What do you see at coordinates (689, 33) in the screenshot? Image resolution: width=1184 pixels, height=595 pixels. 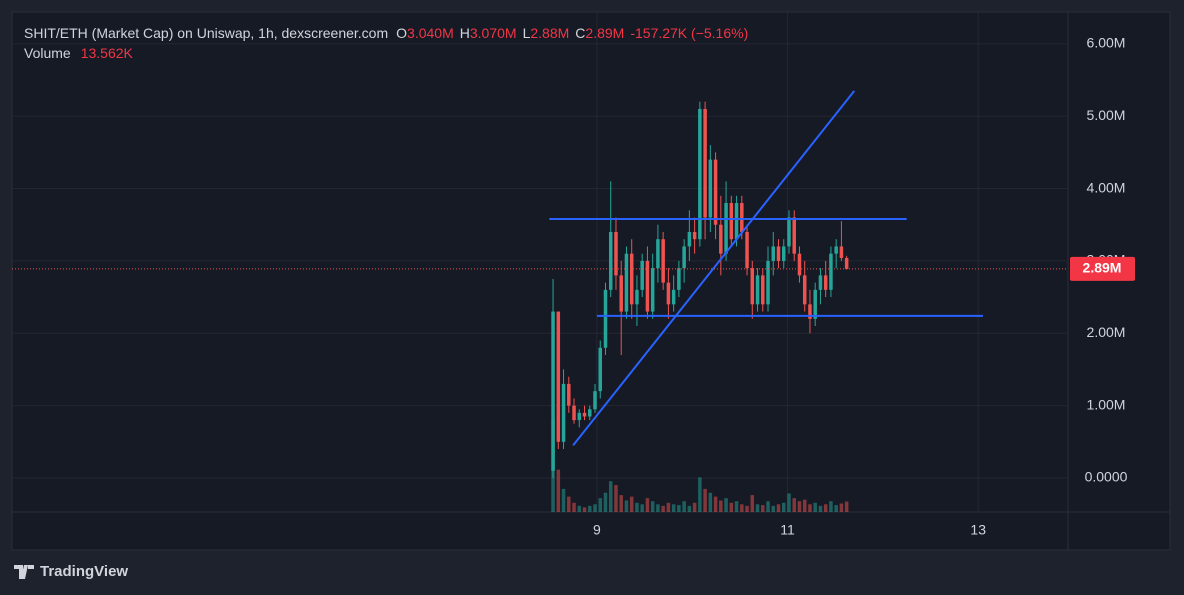 I see `change: -157.27K (−5.16%)` at bounding box center [689, 33].